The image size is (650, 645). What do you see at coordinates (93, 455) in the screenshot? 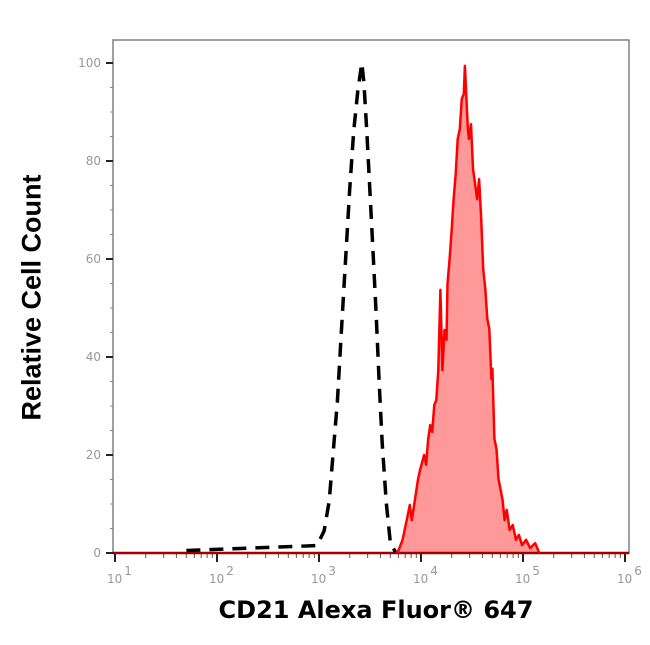
I see `y-tick-label: 20` at bounding box center [93, 455].